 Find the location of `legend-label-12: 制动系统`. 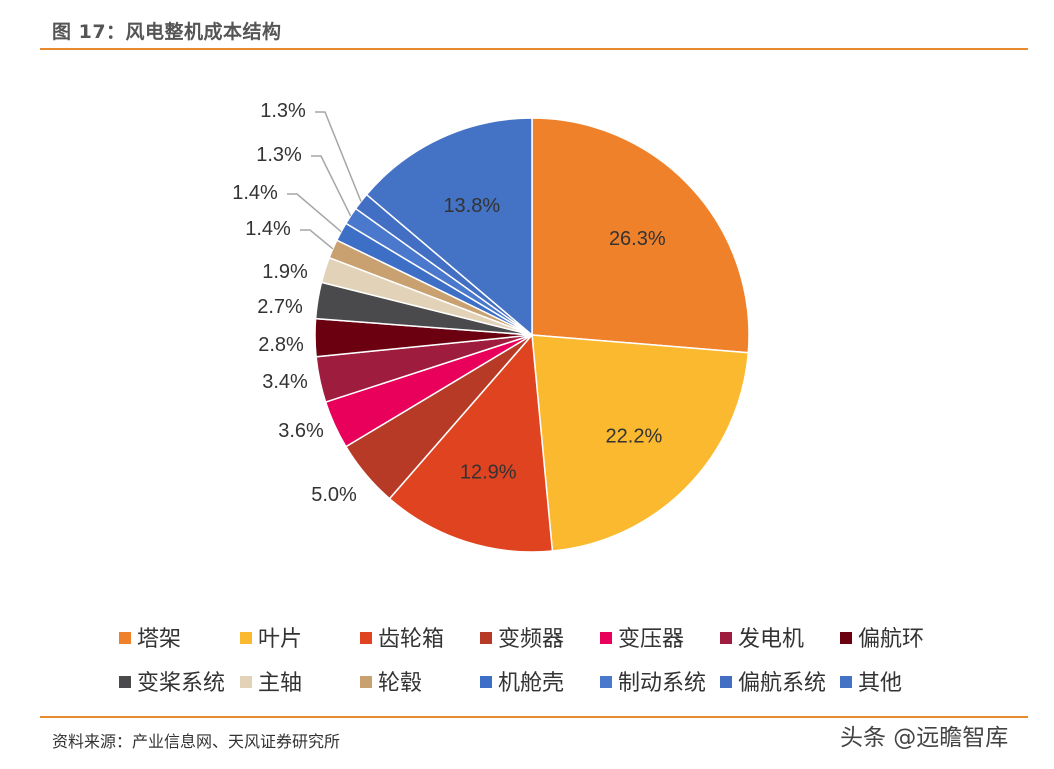

legend-label-12: 制动系统 is located at coordinates (662, 683).